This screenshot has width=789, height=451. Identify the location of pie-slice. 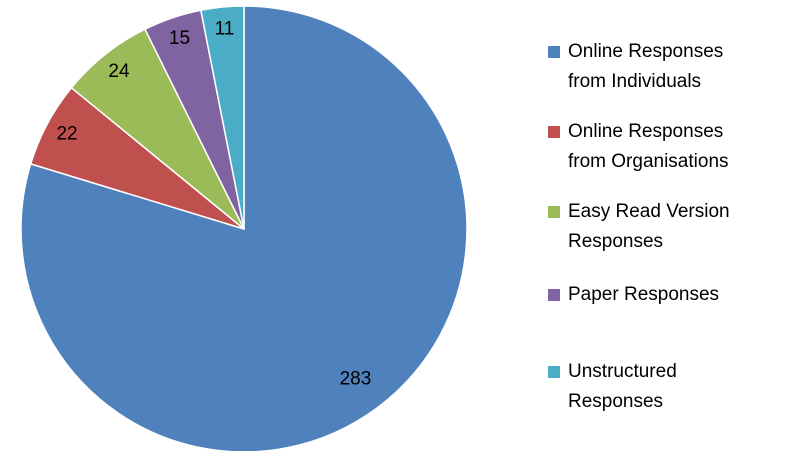
(222, 117).